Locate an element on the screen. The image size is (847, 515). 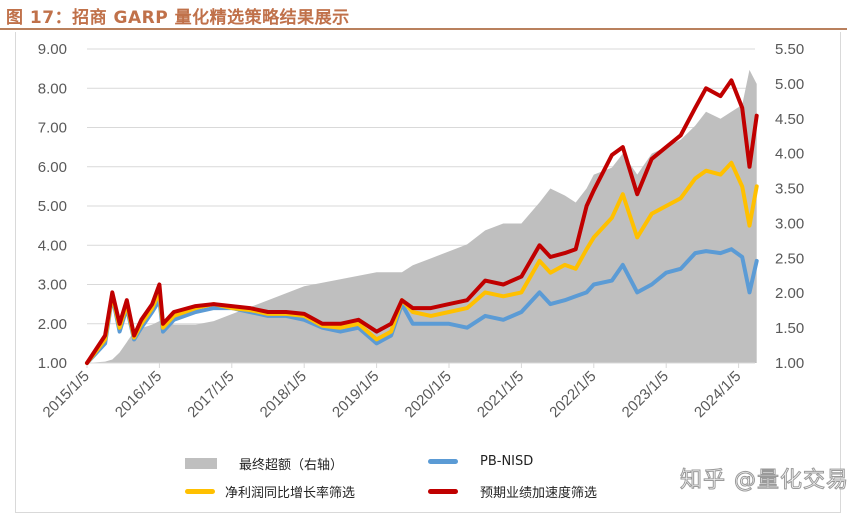
x-tick-label: 2024/1/5 is located at coordinates (717, 394).